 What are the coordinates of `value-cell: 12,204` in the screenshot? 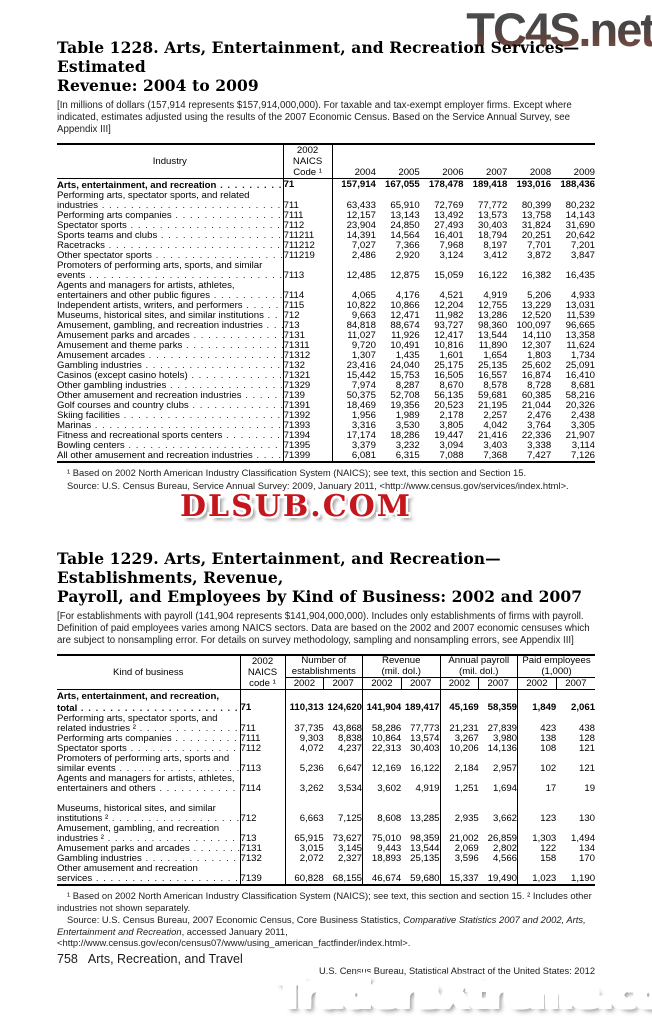 It's located at (449, 305).